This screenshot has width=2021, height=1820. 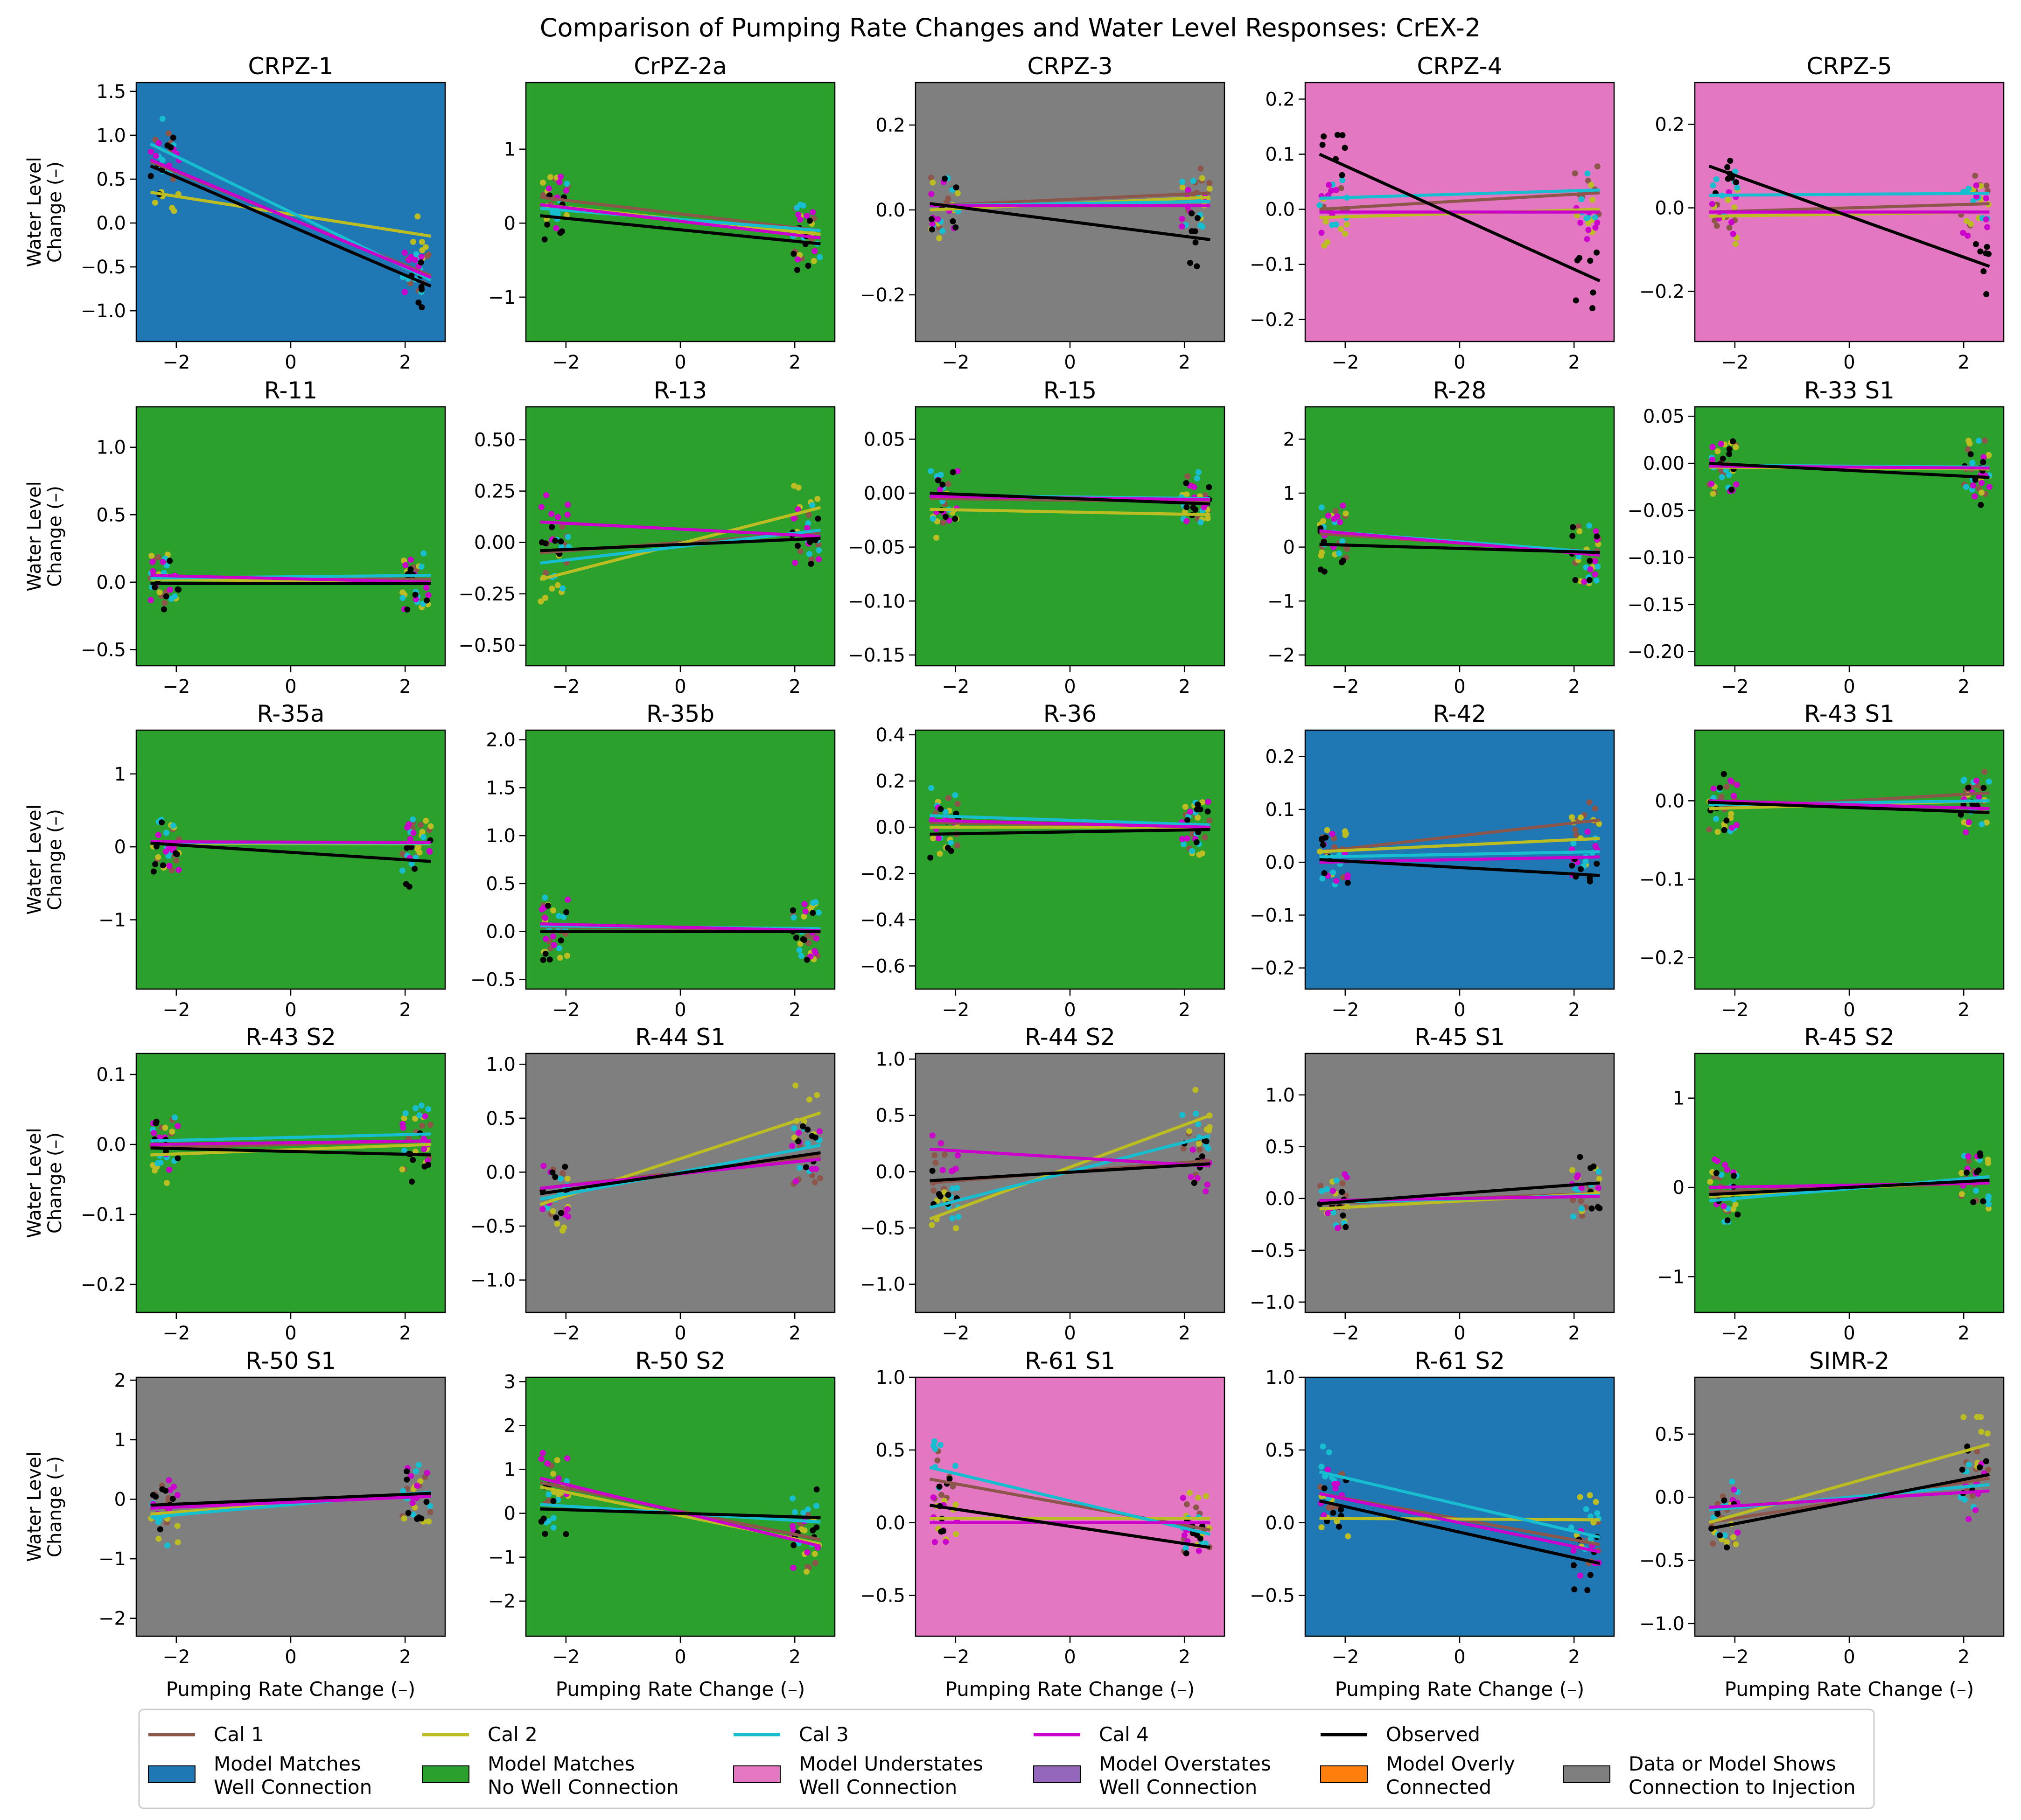 What do you see at coordinates (882, 966) in the screenshot?
I see `y-tick-label: −0.6` at bounding box center [882, 966].